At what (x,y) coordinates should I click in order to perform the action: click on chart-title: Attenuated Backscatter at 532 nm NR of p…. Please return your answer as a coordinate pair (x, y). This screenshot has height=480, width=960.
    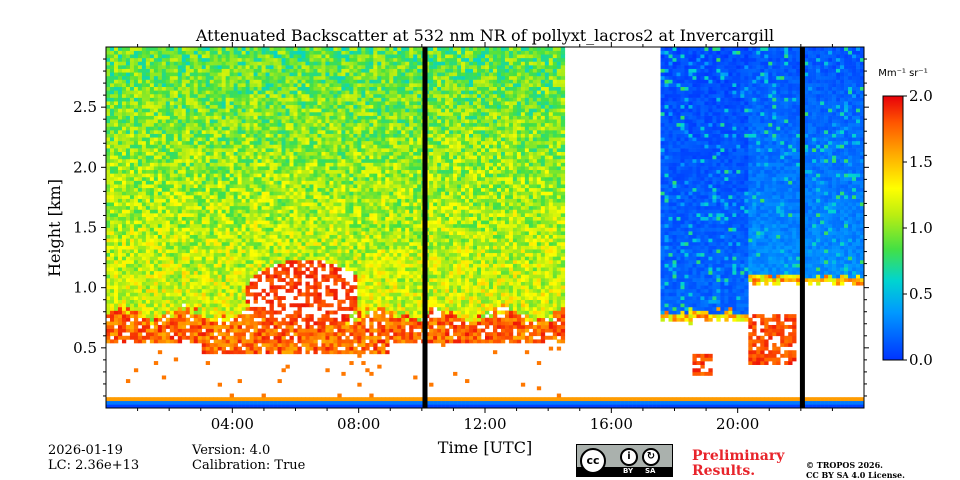
    Looking at the image, I should click on (484, 35).